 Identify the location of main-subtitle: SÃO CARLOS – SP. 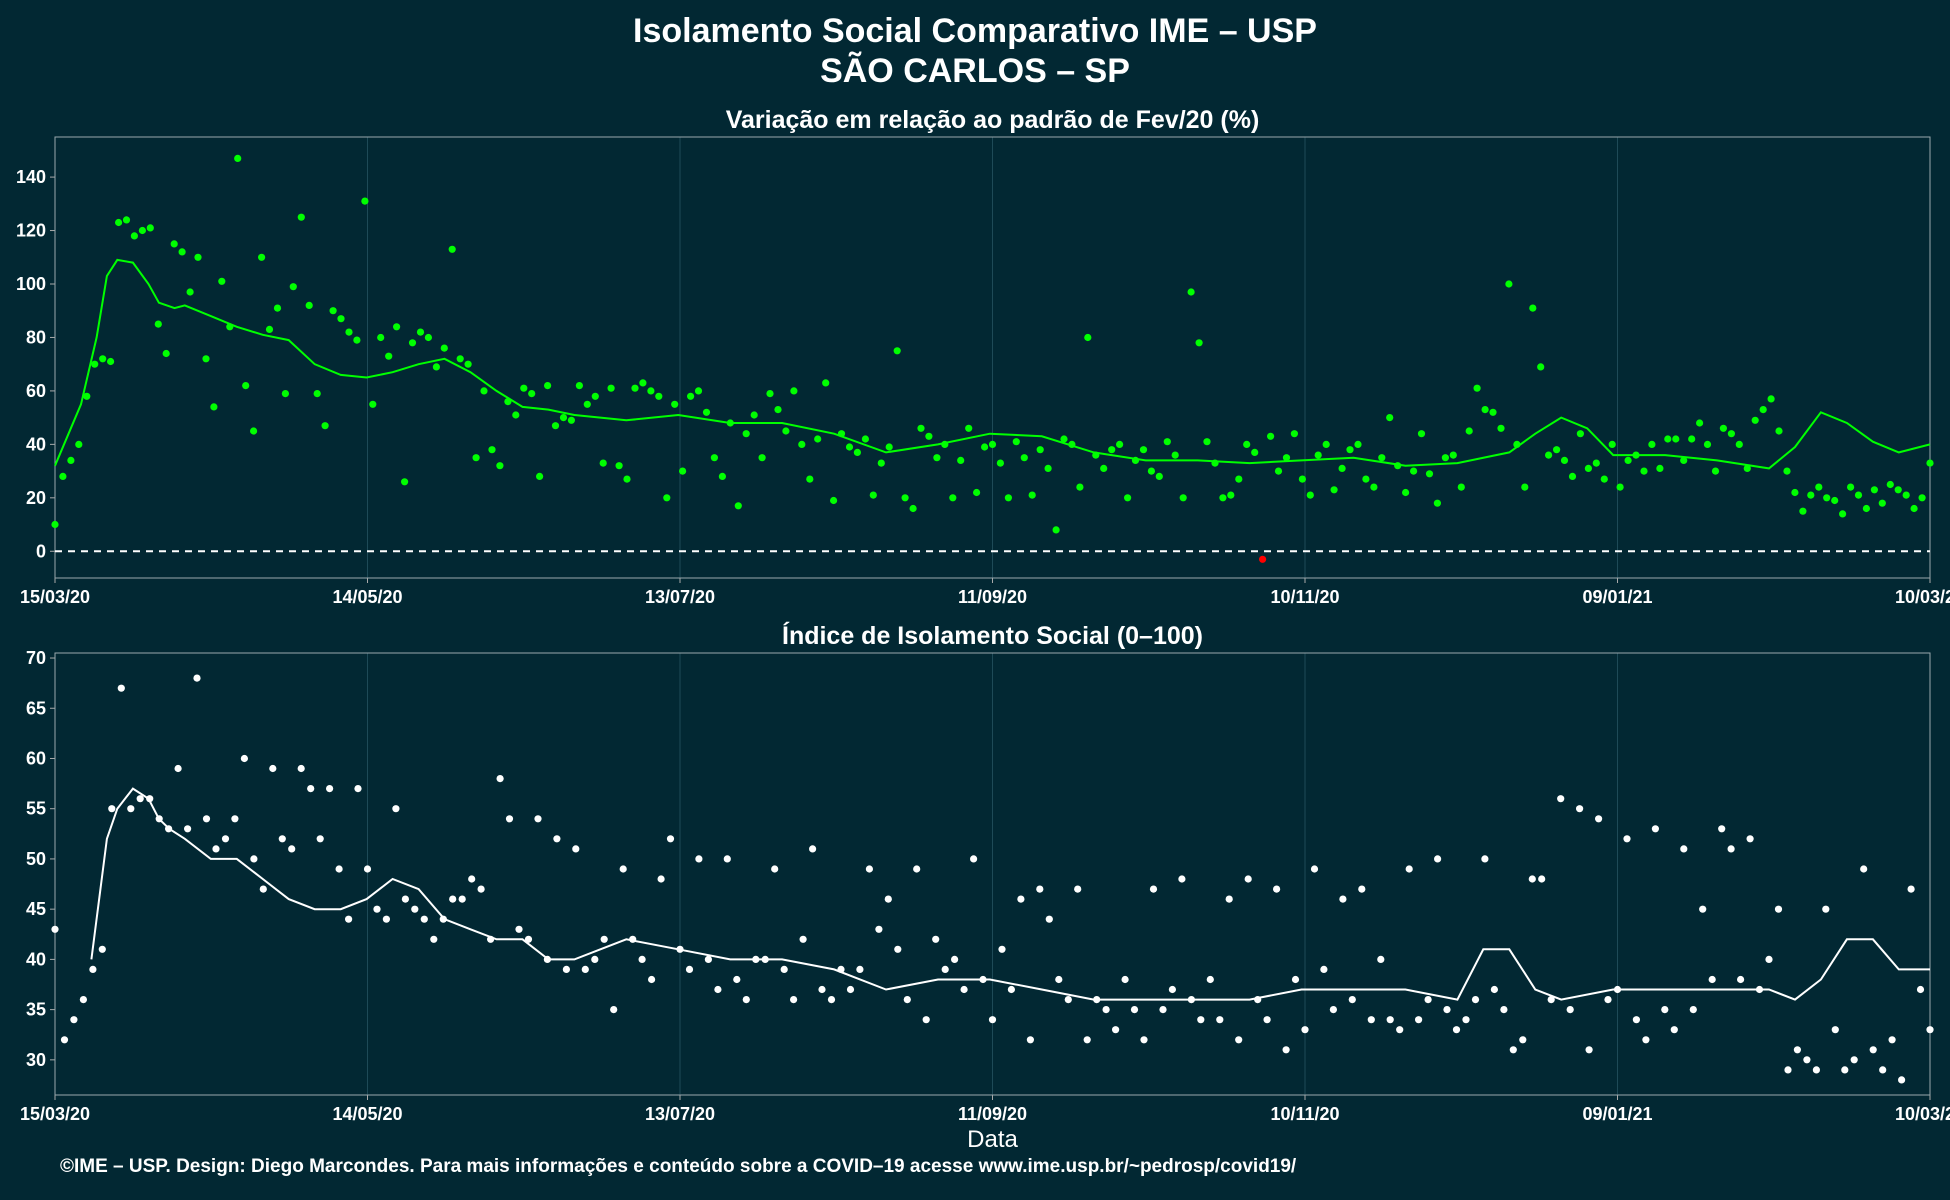
(975, 71).